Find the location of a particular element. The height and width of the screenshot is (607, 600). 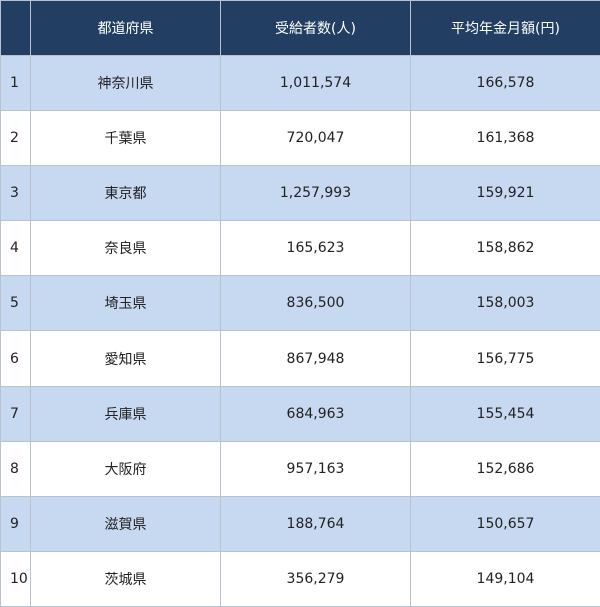

table-row: 7 兵庫県 684,963 155,454 is located at coordinates (300, 413).